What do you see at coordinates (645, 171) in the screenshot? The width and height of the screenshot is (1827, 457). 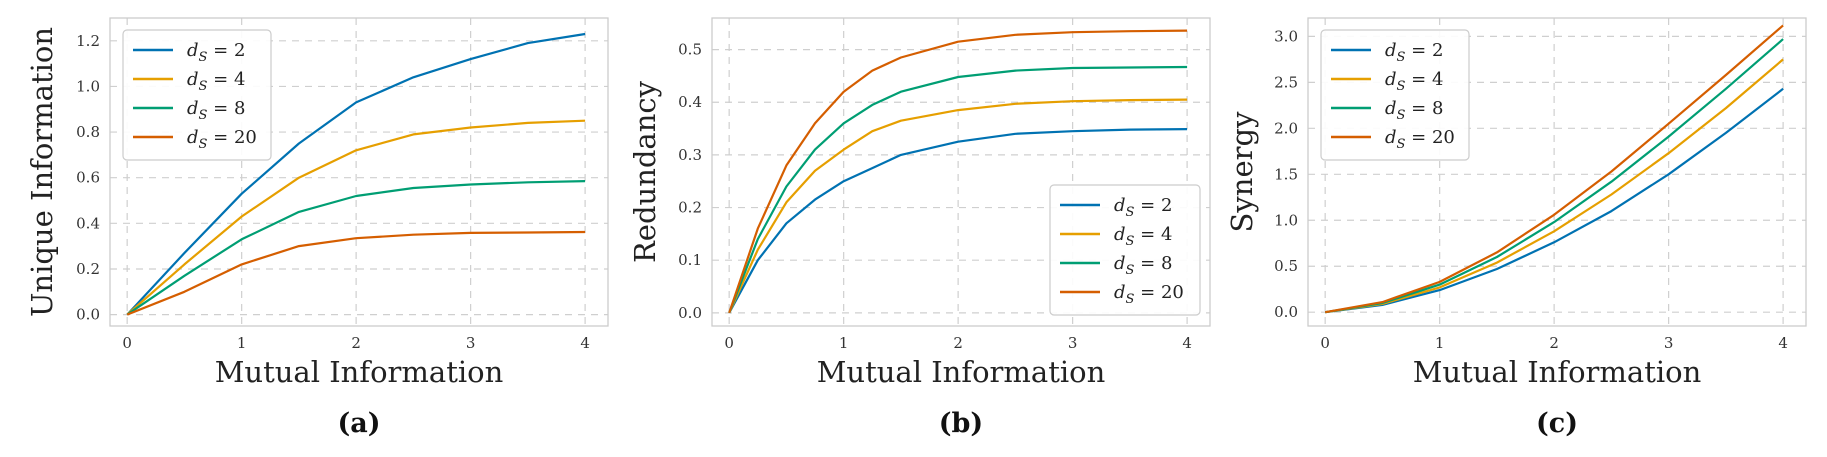 I see `y-axis-label: Redundancy` at bounding box center [645, 171].